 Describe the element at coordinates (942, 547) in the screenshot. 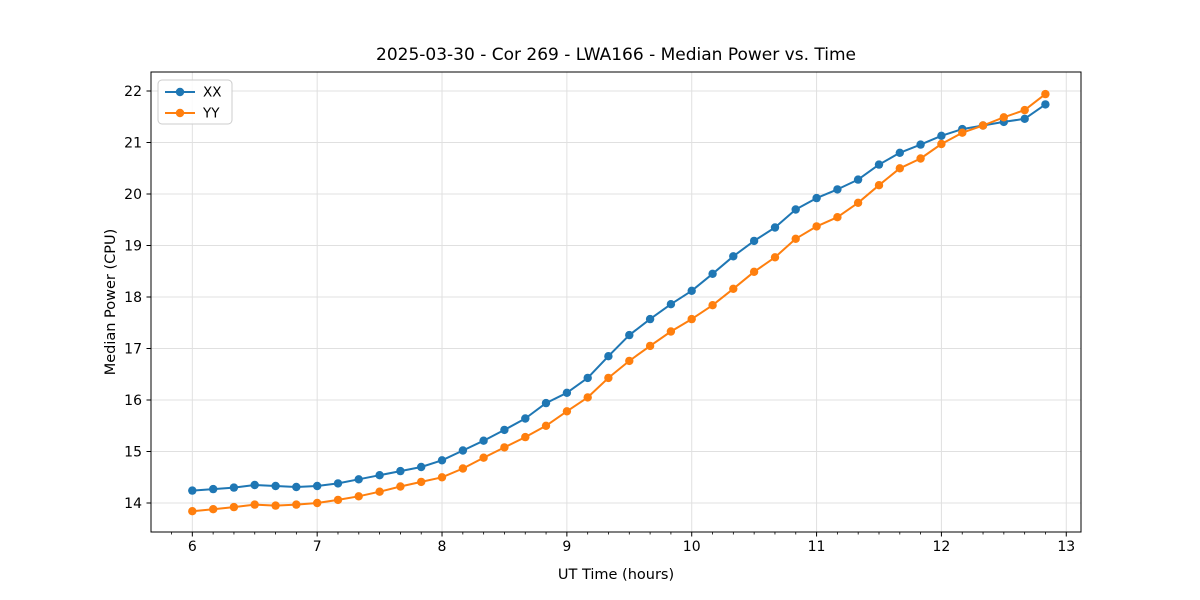

I see `x-tick-label: 12` at that location.